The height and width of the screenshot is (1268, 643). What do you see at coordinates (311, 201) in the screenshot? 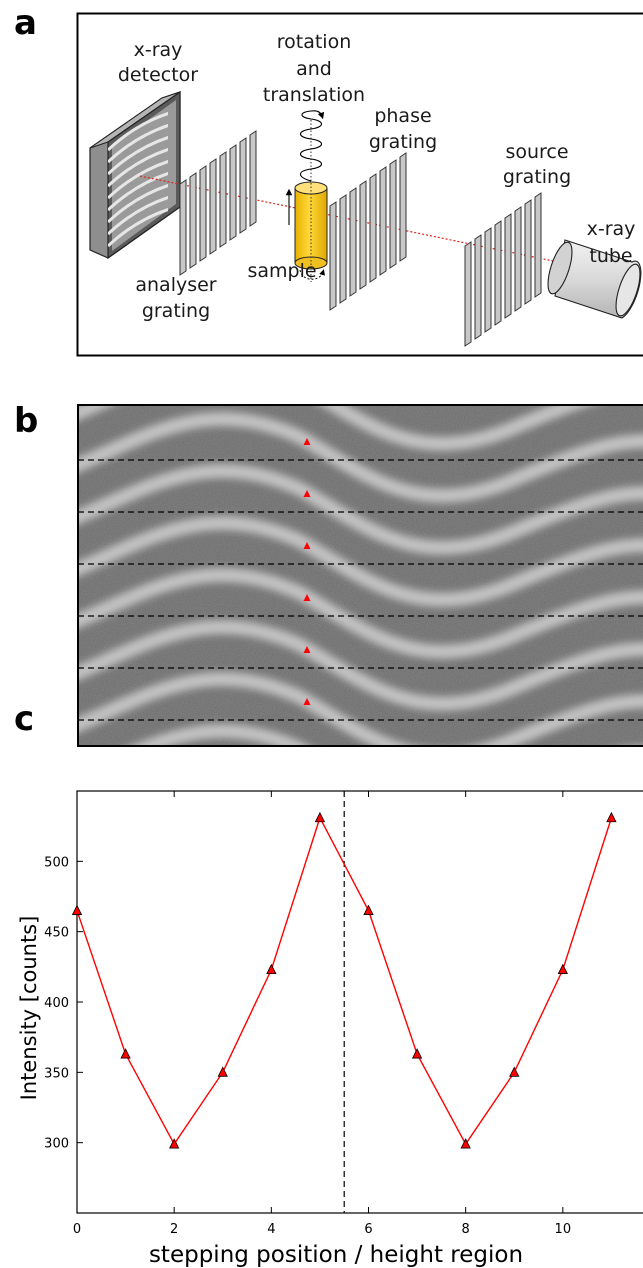
I see `sample-cylinder` at bounding box center [311, 201].